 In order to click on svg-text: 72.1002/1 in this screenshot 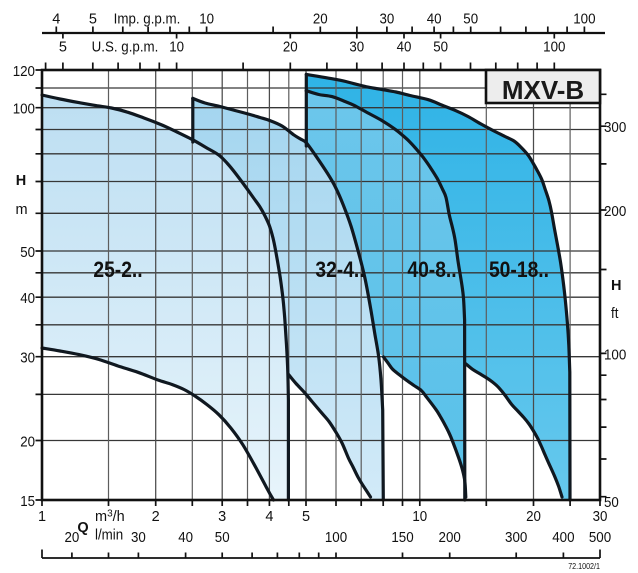, I will do `click(584, 566)`.